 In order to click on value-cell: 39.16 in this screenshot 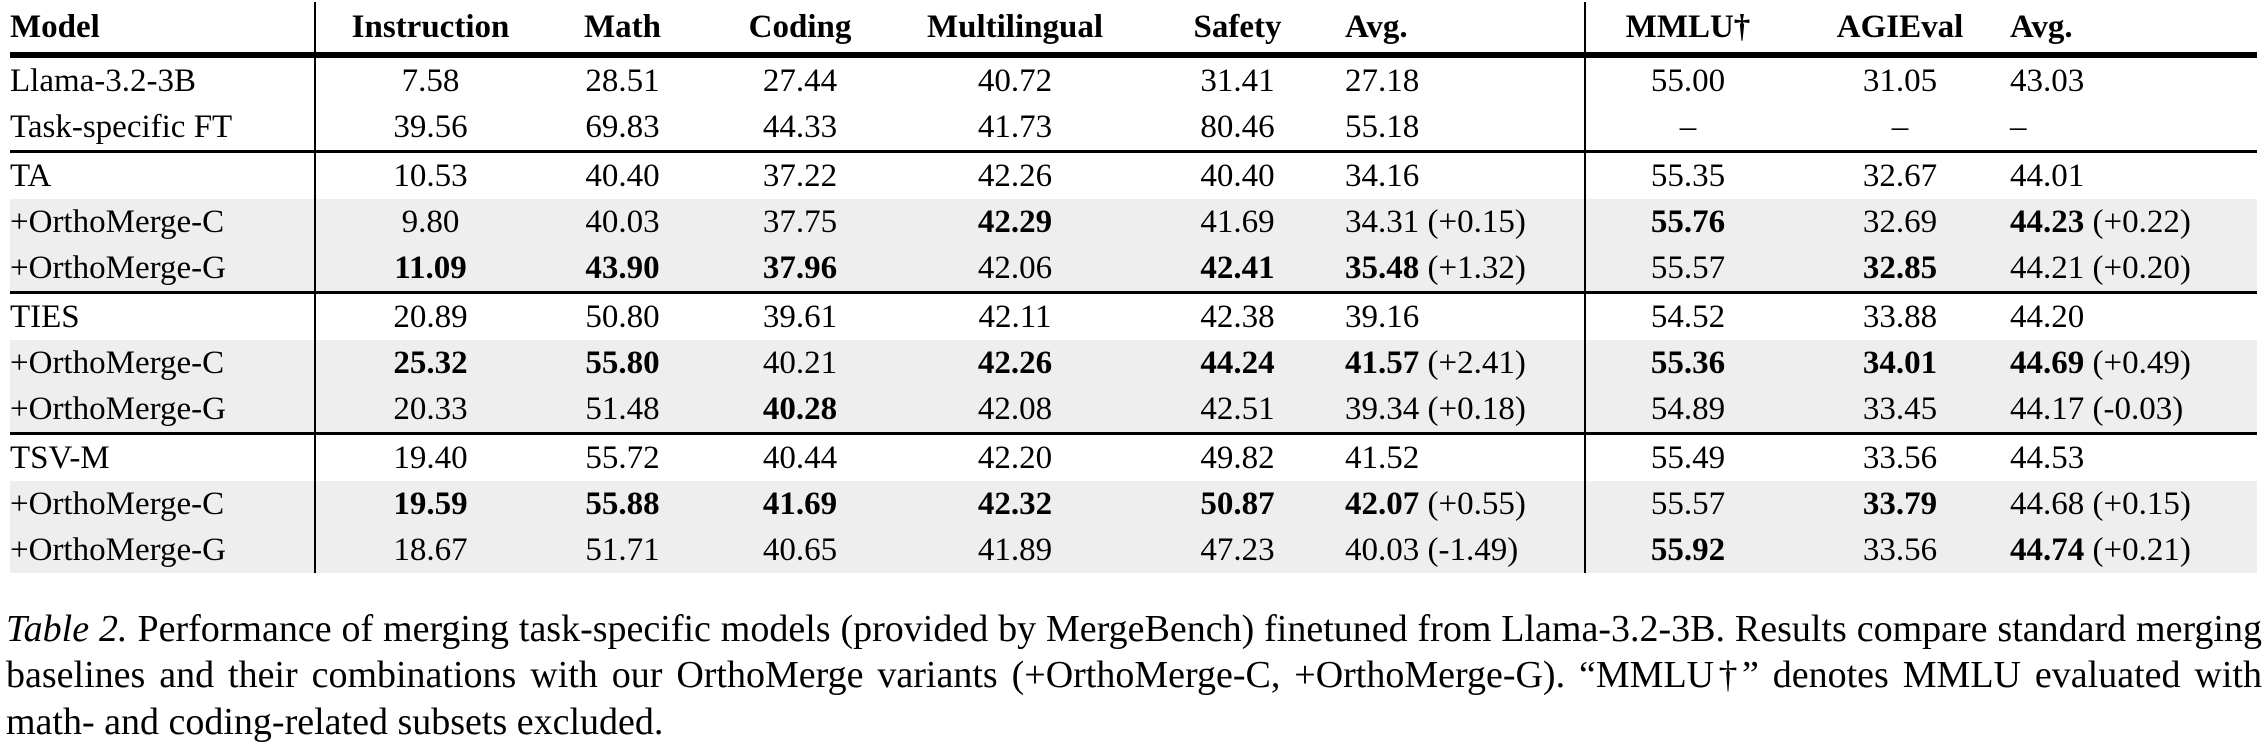, I will do `click(1465, 315)`.